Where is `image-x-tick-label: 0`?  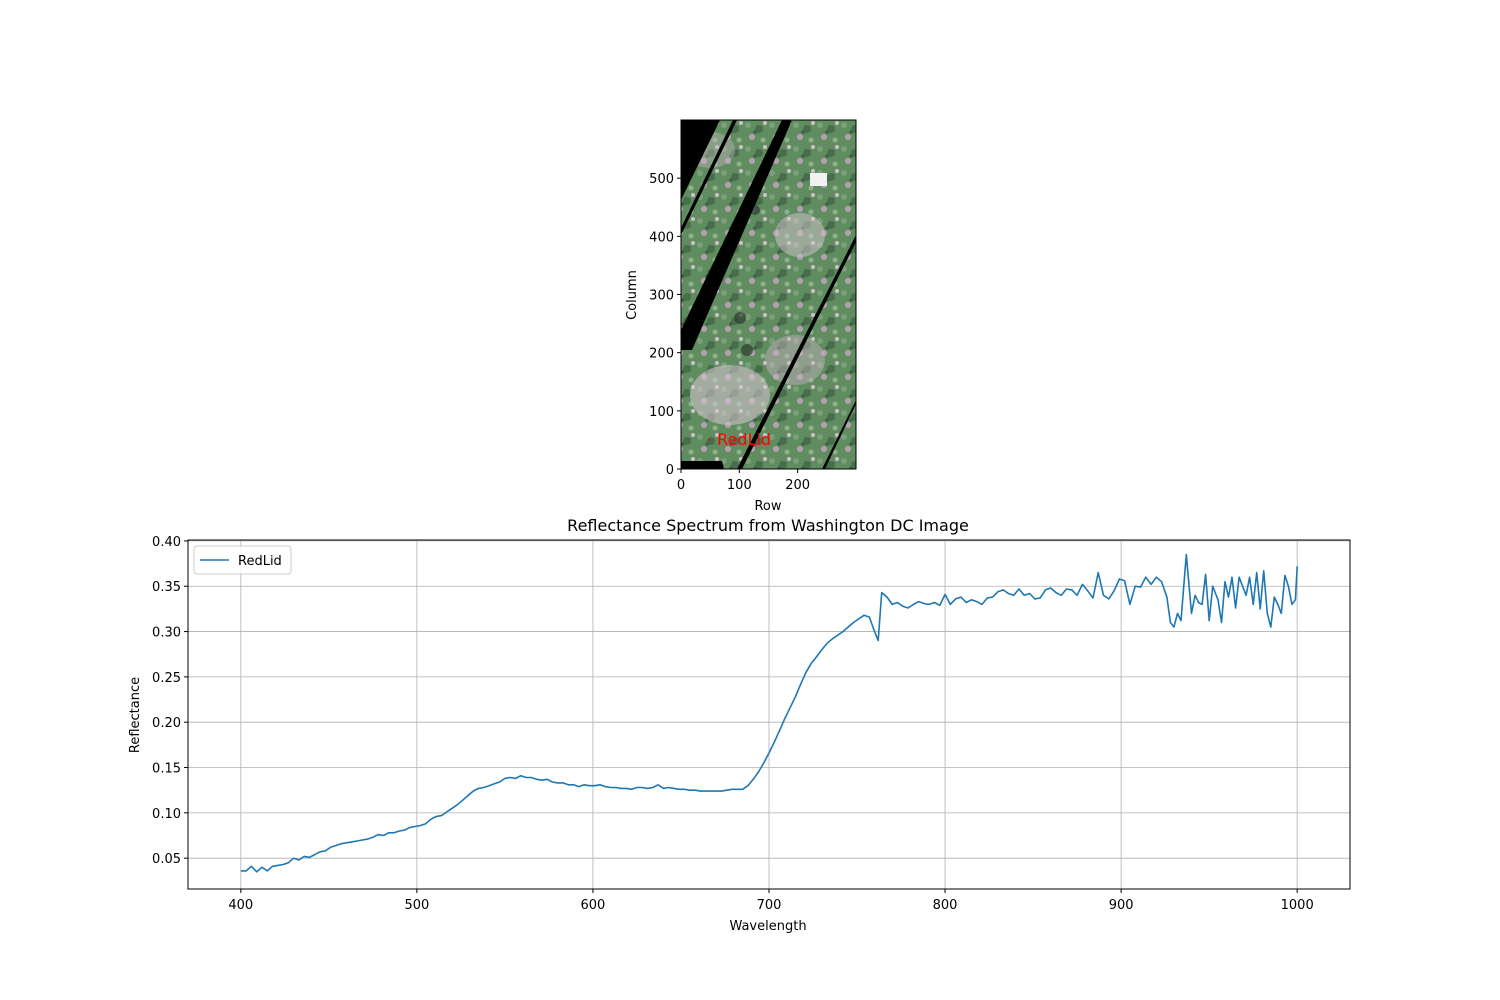
image-x-tick-label: 0 is located at coordinates (681, 485).